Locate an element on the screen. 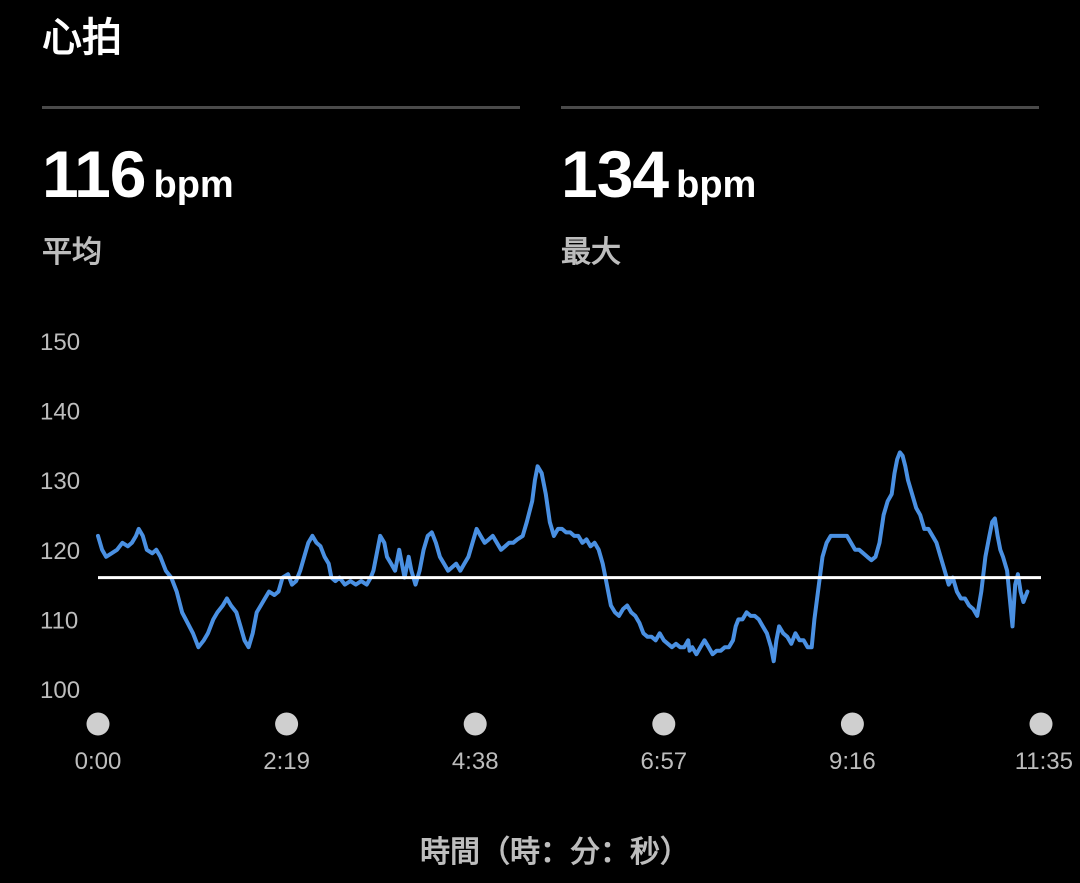 The image size is (1080, 883). stat-average-value: 116 is located at coordinates (94, 174).